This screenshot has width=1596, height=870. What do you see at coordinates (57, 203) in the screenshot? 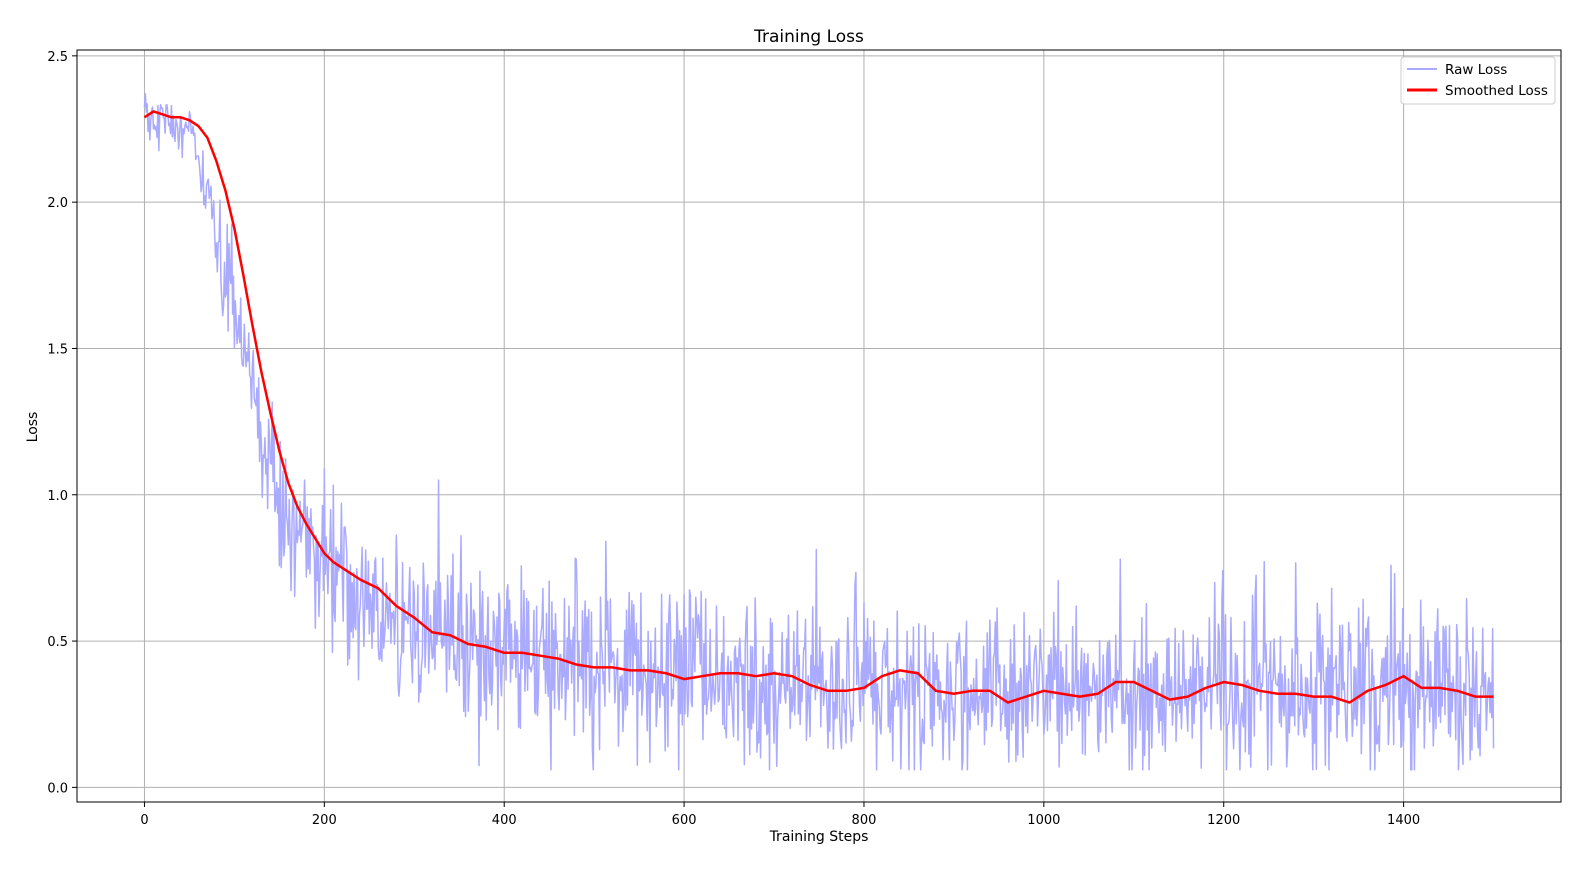
I see `y-tick-label: 2.0` at bounding box center [57, 203].